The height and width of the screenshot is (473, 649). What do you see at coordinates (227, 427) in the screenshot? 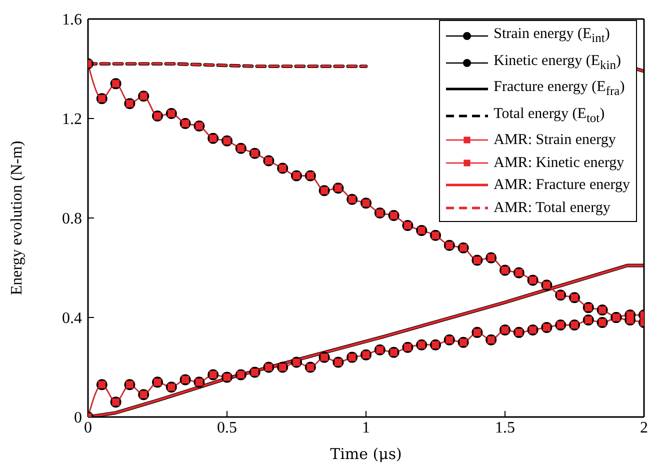
I see `x-tick-label: 0.5` at bounding box center [227, 427].